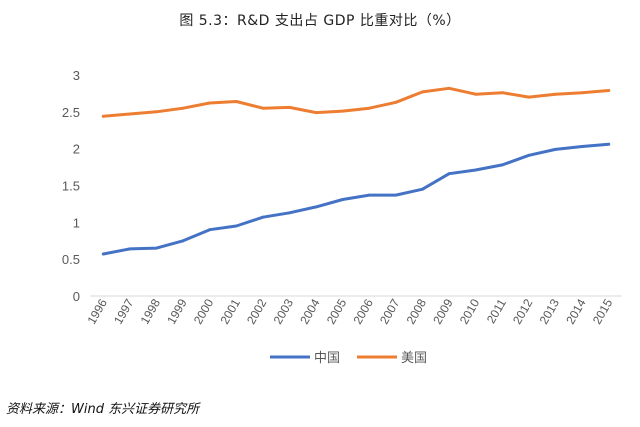 The height and width of the screenshot is (427, 640). I want to click on x-tick-label: 2004, so click(310, 311).